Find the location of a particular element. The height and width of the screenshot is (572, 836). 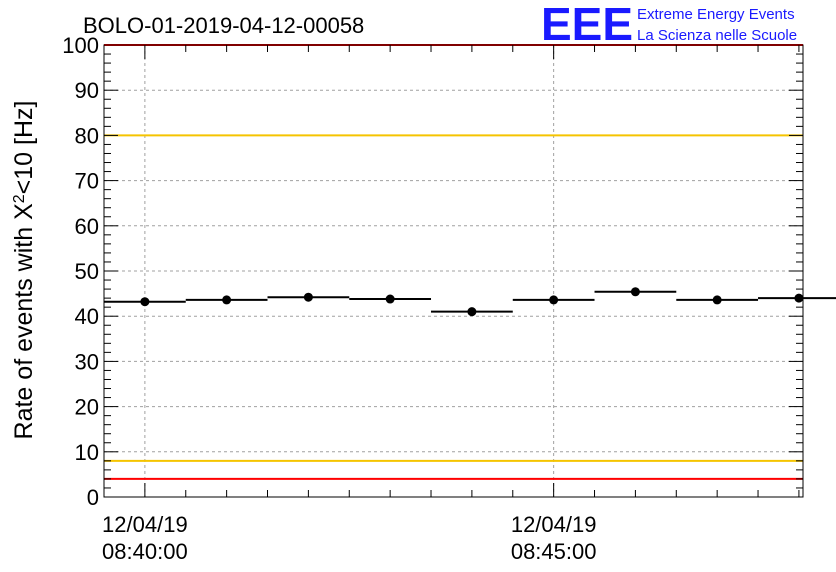

y-axis-title-prefix: Rate of events with X is located at coordinates (24, 321).